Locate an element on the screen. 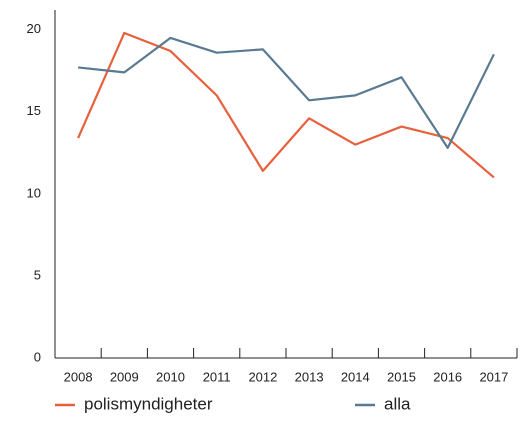  x-tick-label: 2008 is located at coordinates (78, 376).